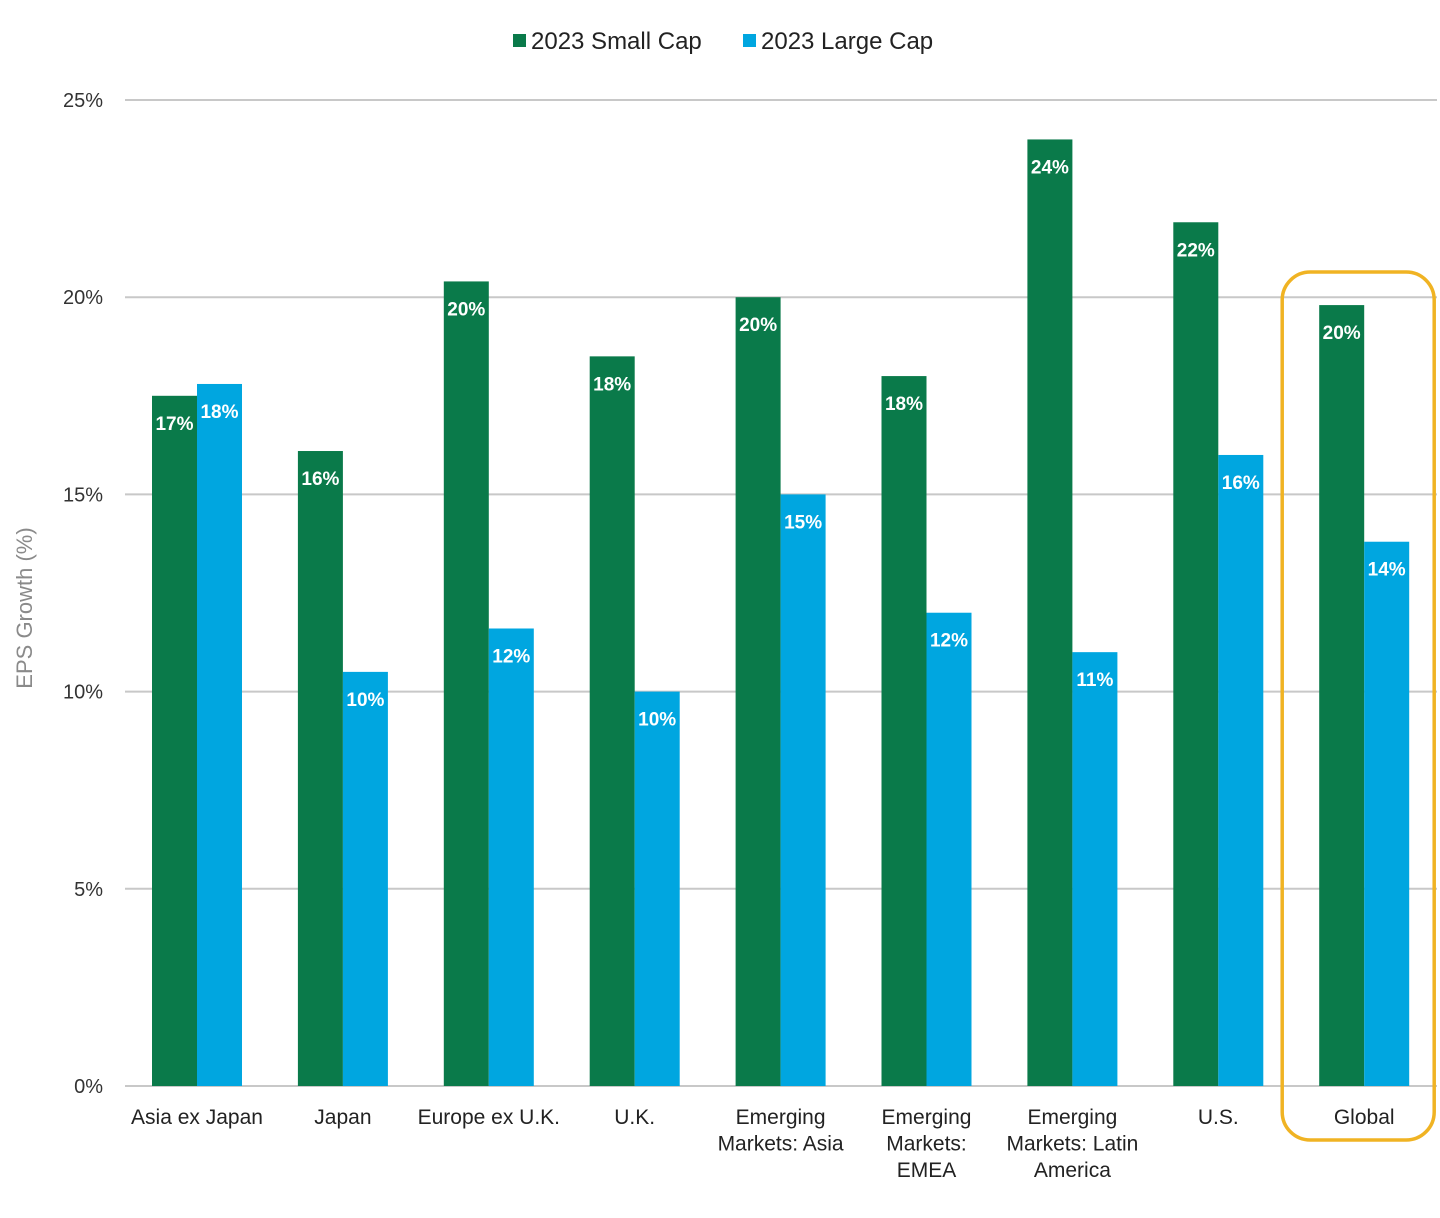 The height and width of the screenshot is (1218, 1440). What do you see at coordinates (723, 41) in the screenshot?
I see `legend: 2023 Small Cap 2023 Large Cap` at bounding box center [723, 41].